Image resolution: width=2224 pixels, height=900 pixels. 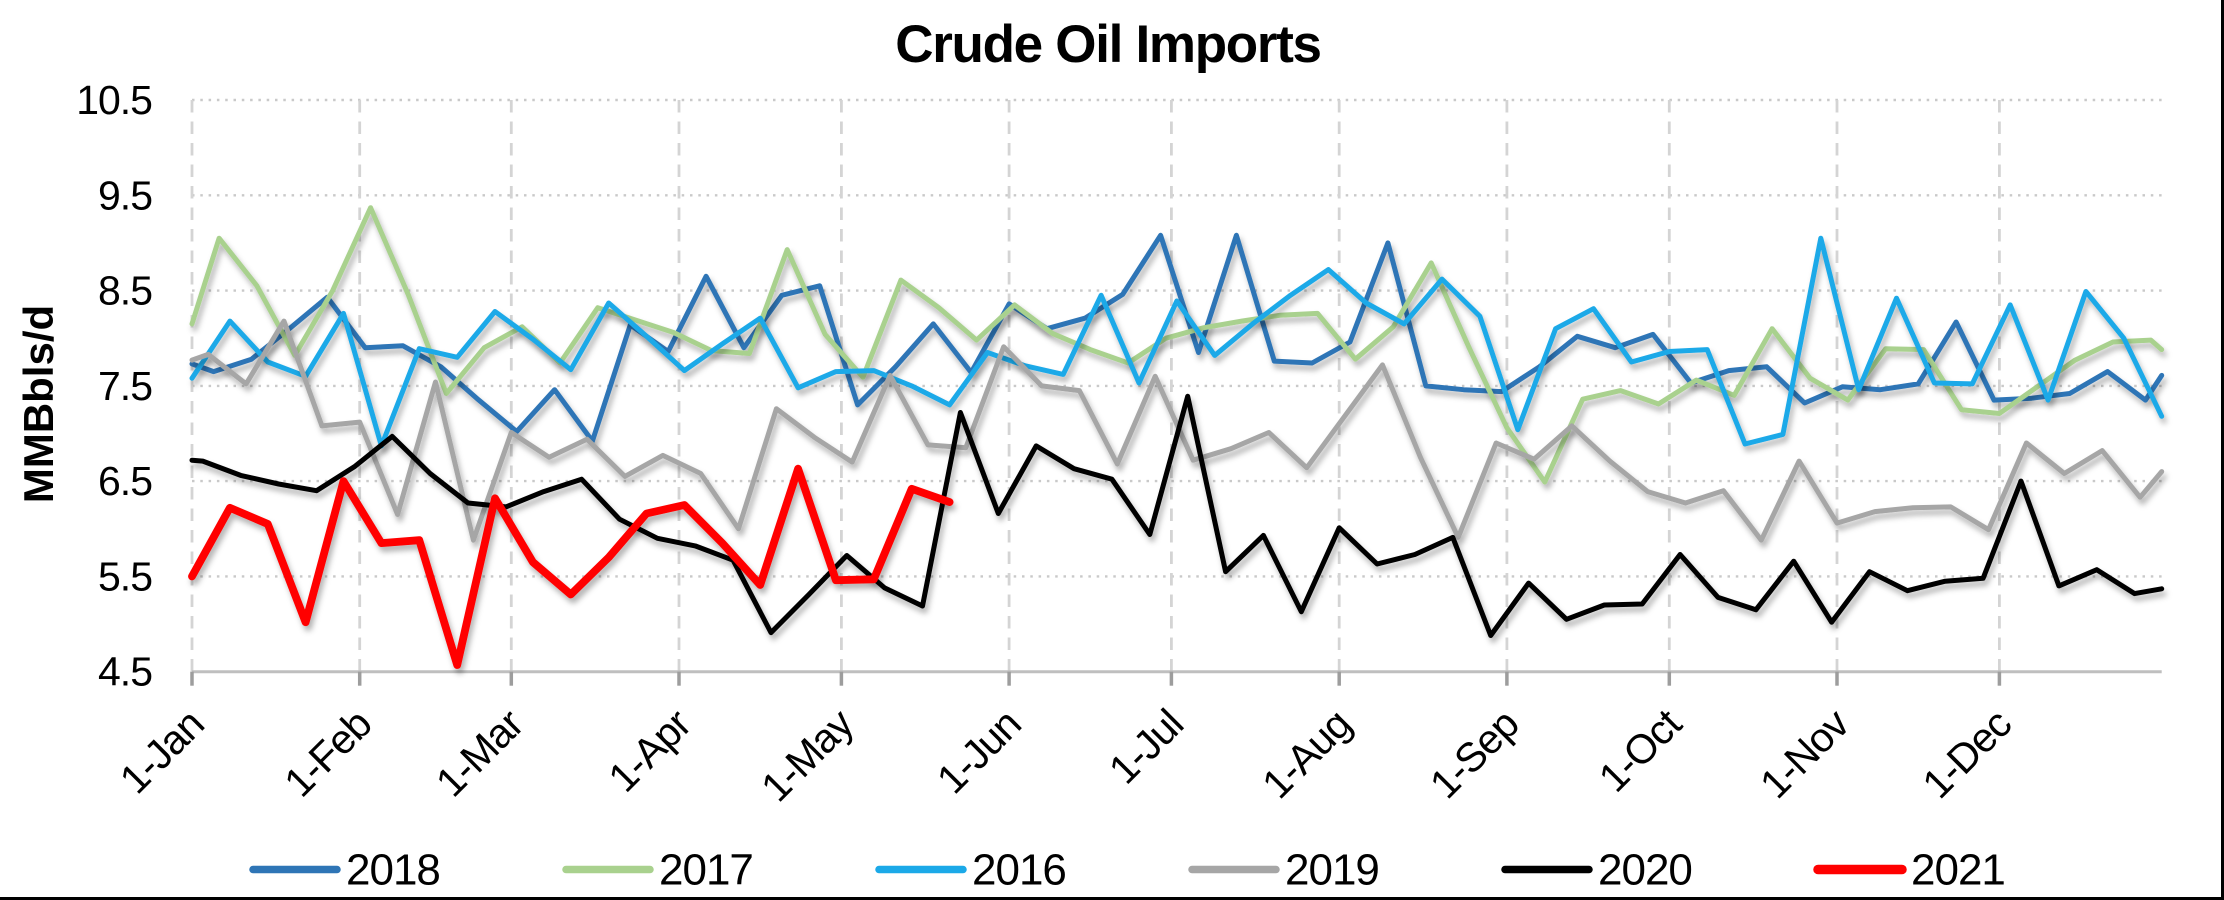 What do you see at coordinates (1645, 870) in the screenshot?
I see `svg-text: 2020` at bounding box center [1645, 870].